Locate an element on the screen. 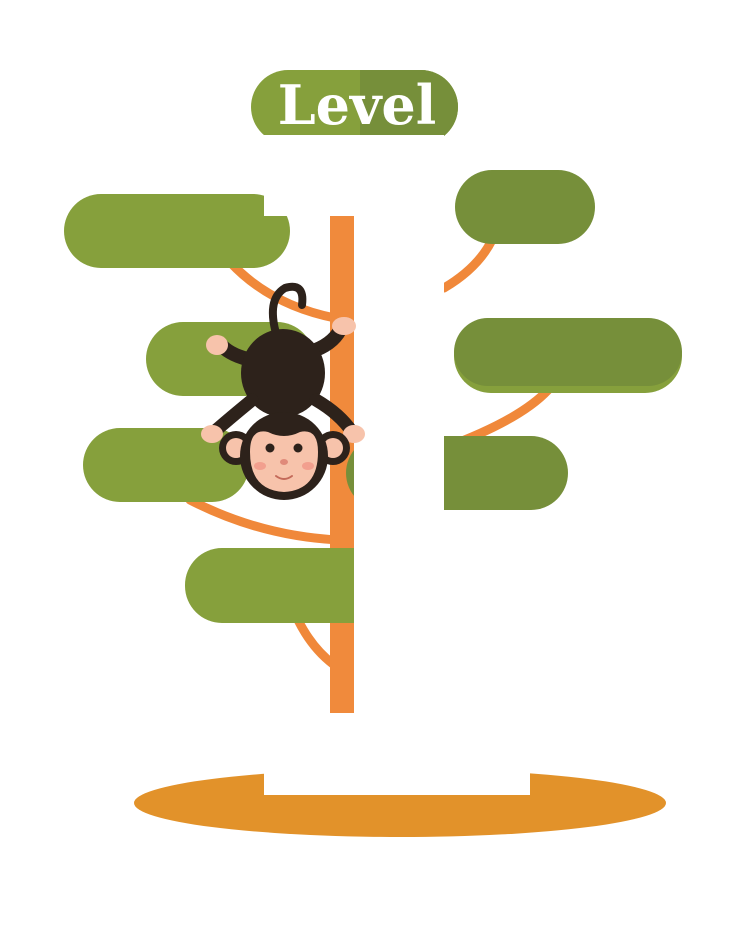  branch-top-right is located at coordinates (468, 264).